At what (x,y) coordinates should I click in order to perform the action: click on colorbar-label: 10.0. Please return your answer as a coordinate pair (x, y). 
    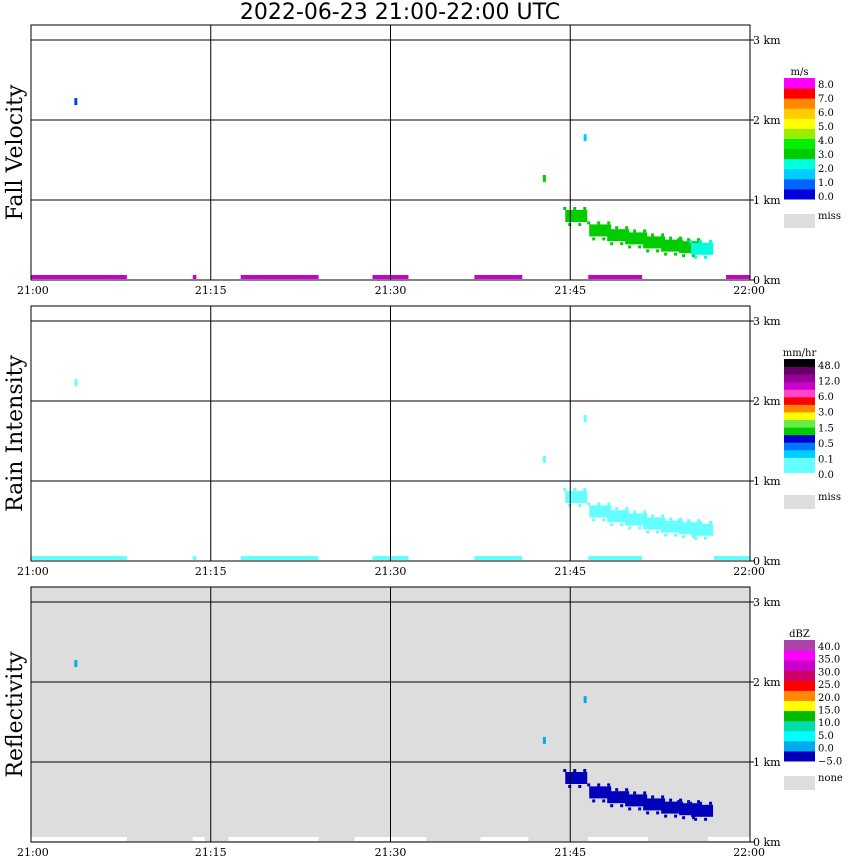
    Looking at the image, I should click on (829, 723).